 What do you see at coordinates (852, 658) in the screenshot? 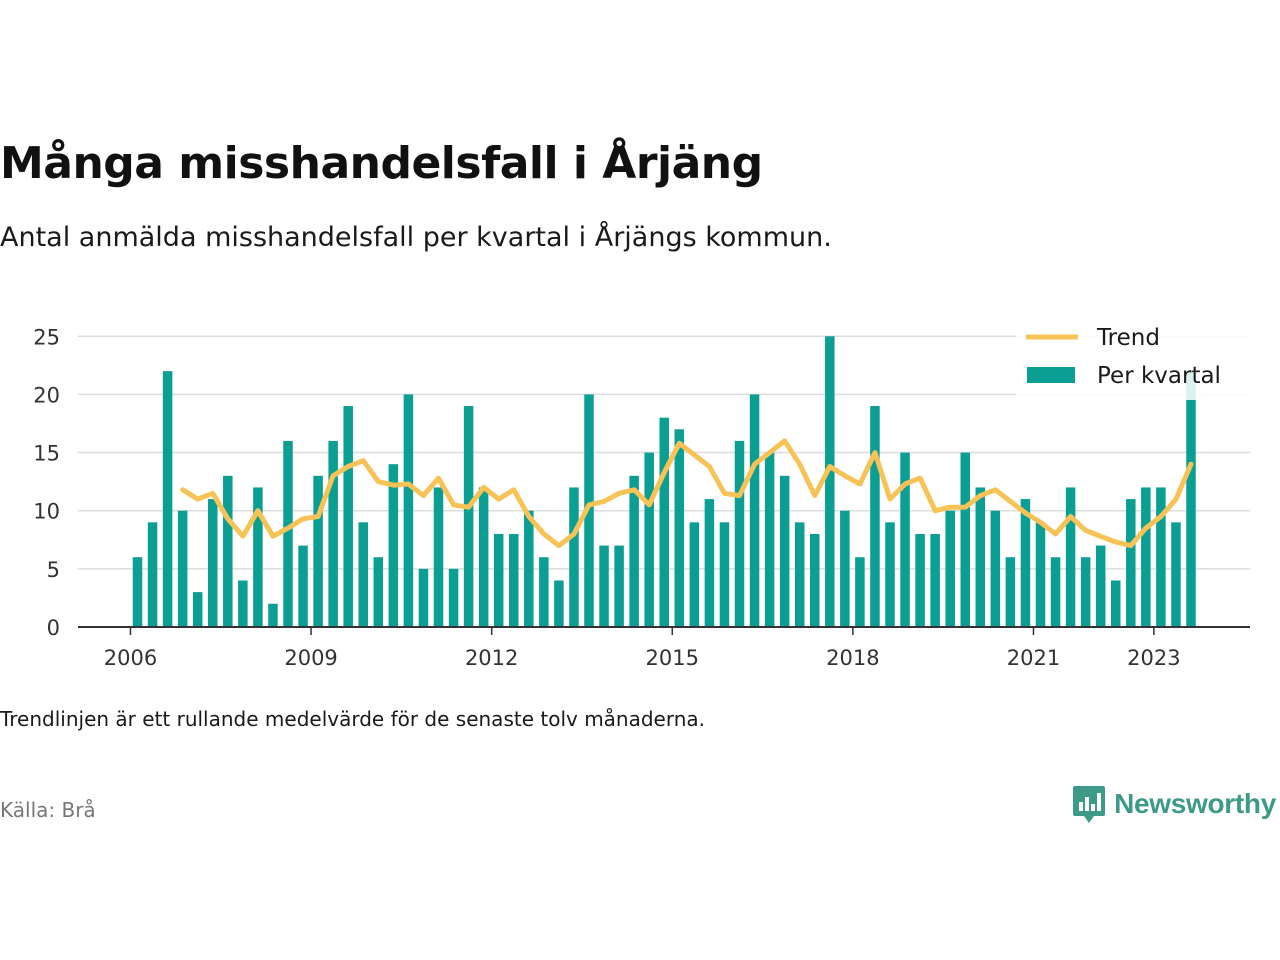
I see `x-tick-label: 2018` at bounding box center [852, 658].